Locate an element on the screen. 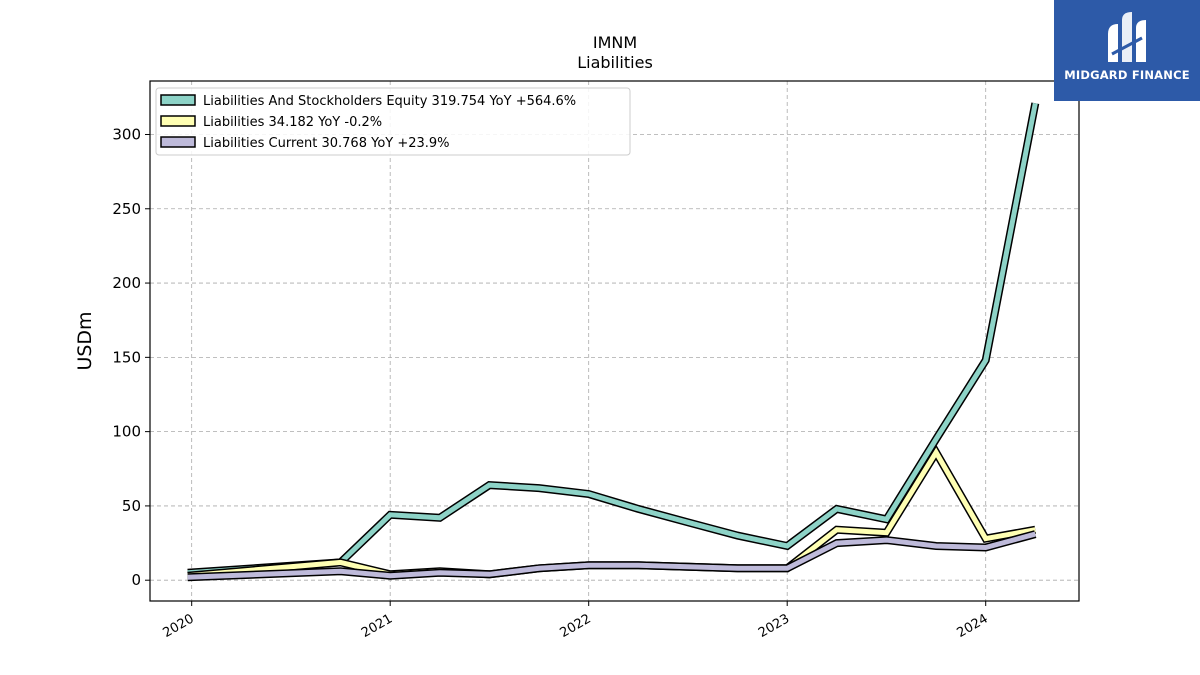  y-axis-label: USDm is located at coordinates (85, 340).